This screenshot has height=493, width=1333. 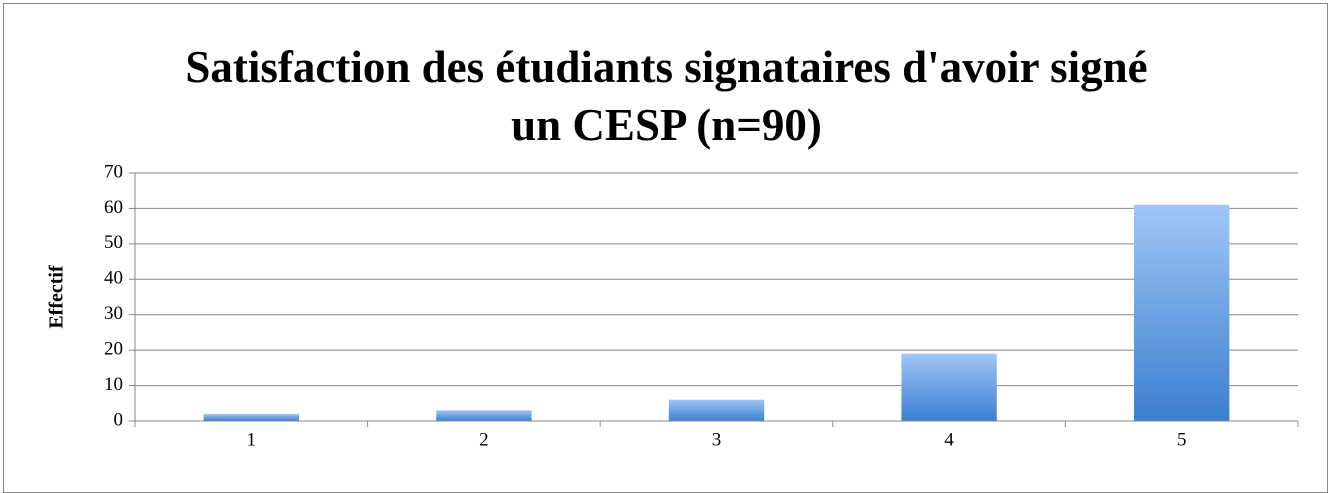 What do you see at coordinates (113, 207) in the screenshot?
I see `y-tick-label: 60` at bounding box center [113, 207].